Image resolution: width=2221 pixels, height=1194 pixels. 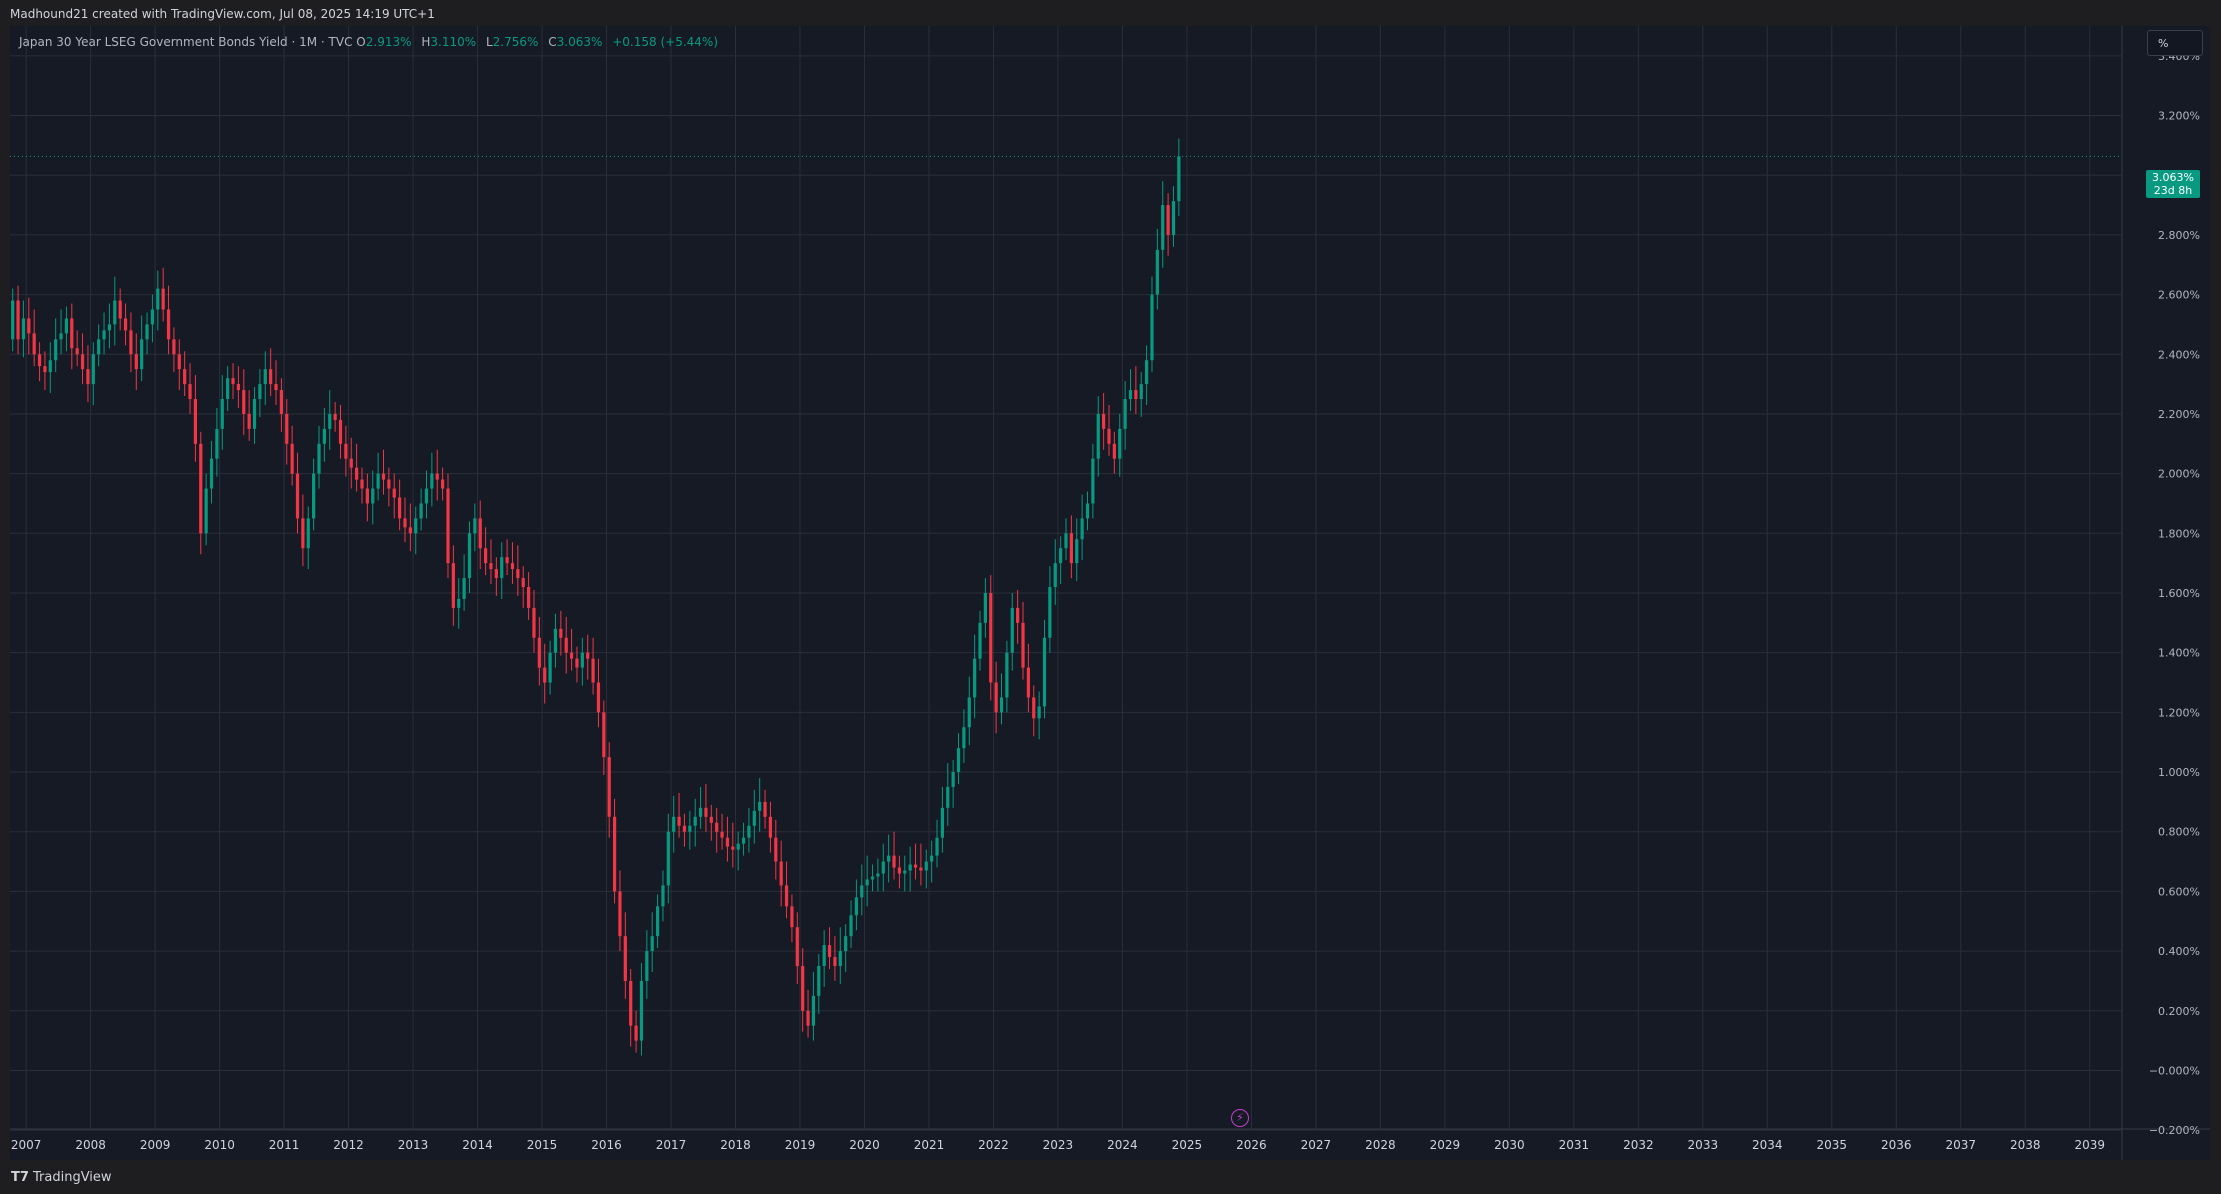 I want to click on tradingview-logo-icon: T7, so click(x=20, y=1177).